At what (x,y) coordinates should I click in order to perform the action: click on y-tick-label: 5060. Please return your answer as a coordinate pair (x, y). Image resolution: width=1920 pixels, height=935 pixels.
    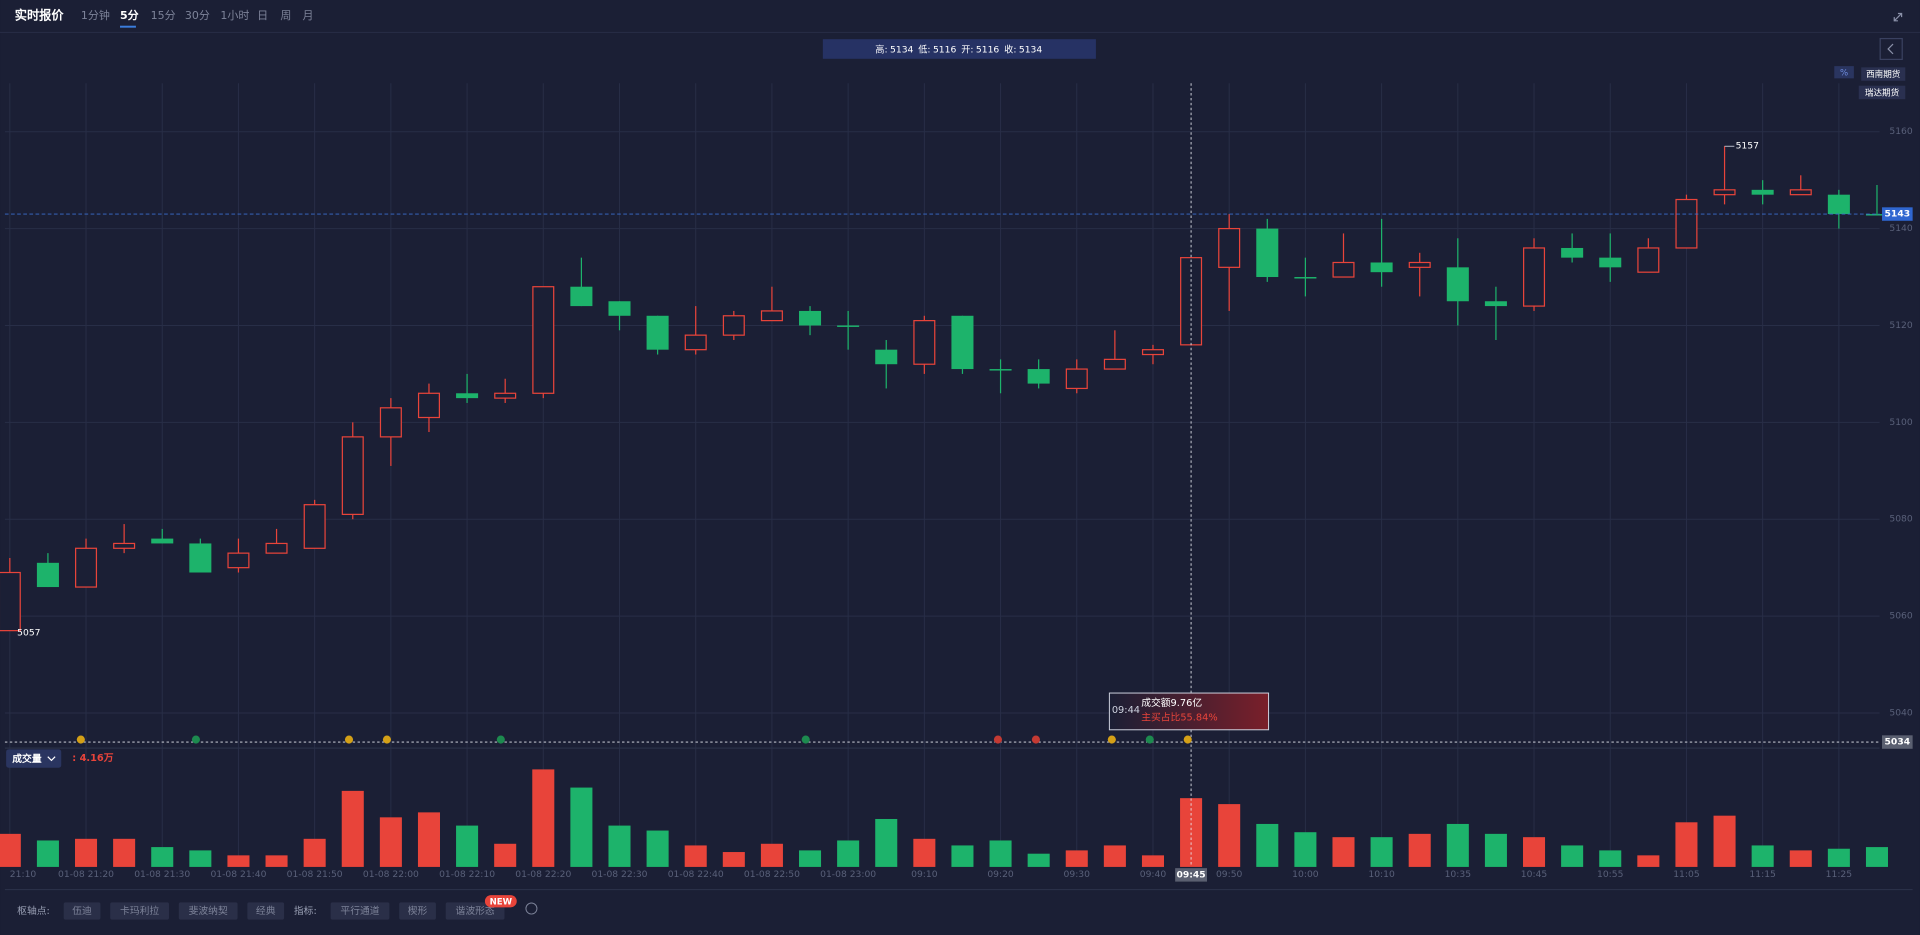
    Looking at the image, I should click on (1901, 616).